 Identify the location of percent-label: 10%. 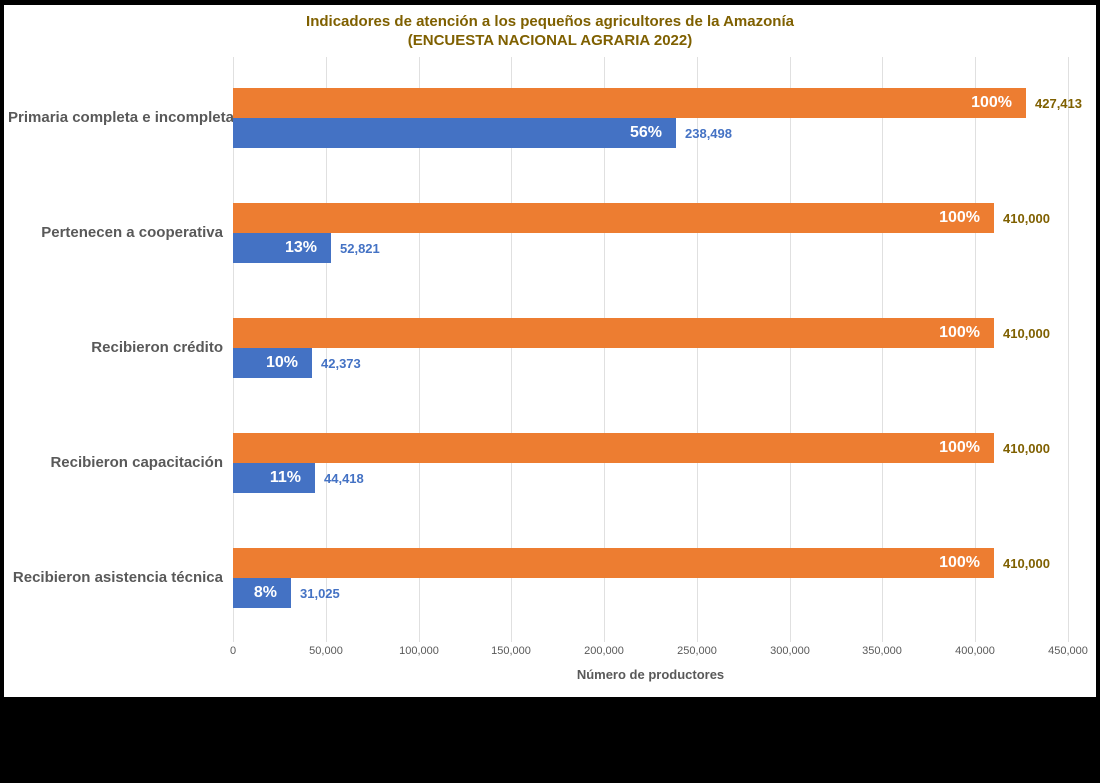
(281, 362).